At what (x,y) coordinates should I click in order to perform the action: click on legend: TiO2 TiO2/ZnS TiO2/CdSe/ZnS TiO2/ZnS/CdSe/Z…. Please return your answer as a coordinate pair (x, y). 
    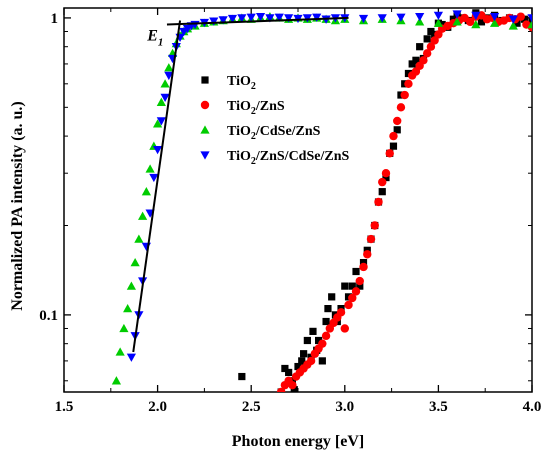
    Looking at the image, I should click on (274, 120).